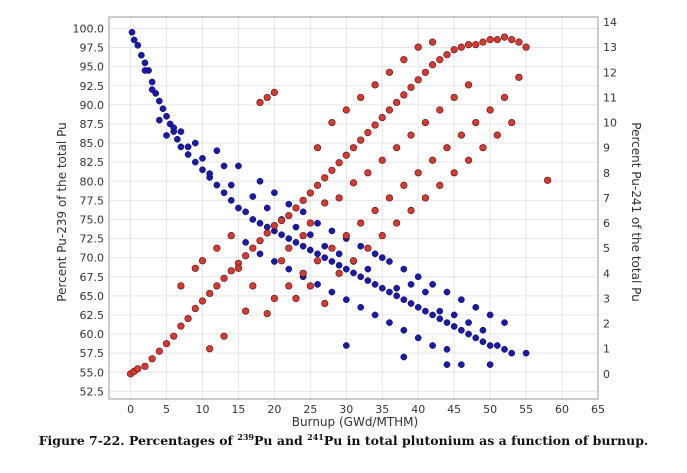 Image resolution: width=687 pixels, height=473 pixels. I want to click on caption-superscript-239: 239, so click(245, 437).